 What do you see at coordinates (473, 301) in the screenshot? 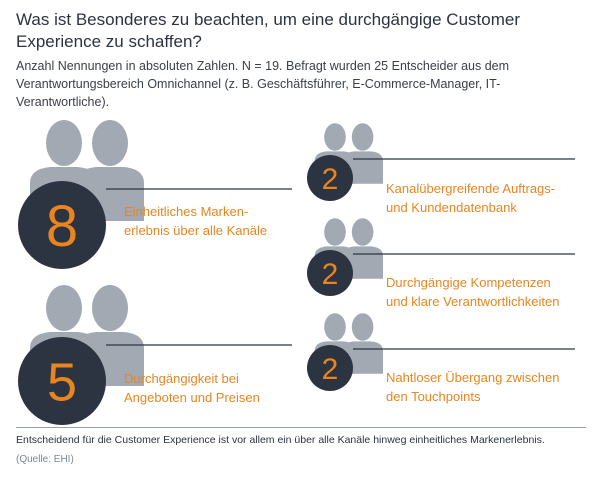
I see `item-label-line: und klare Verantwortlichkeiten` at bounding box center [473, 301].